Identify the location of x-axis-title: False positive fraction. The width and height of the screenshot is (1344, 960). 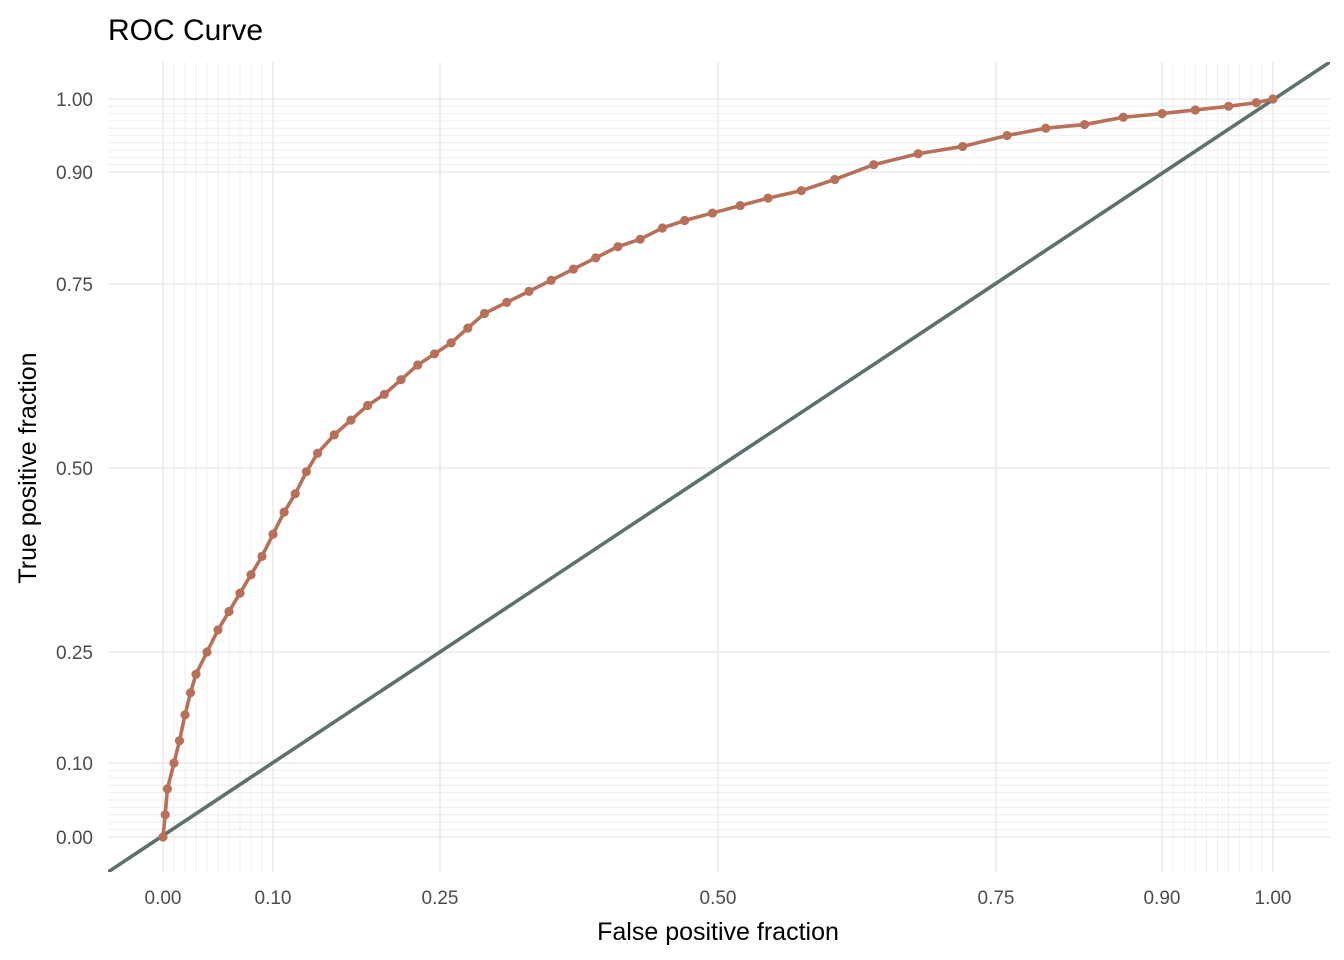
(718, 932).